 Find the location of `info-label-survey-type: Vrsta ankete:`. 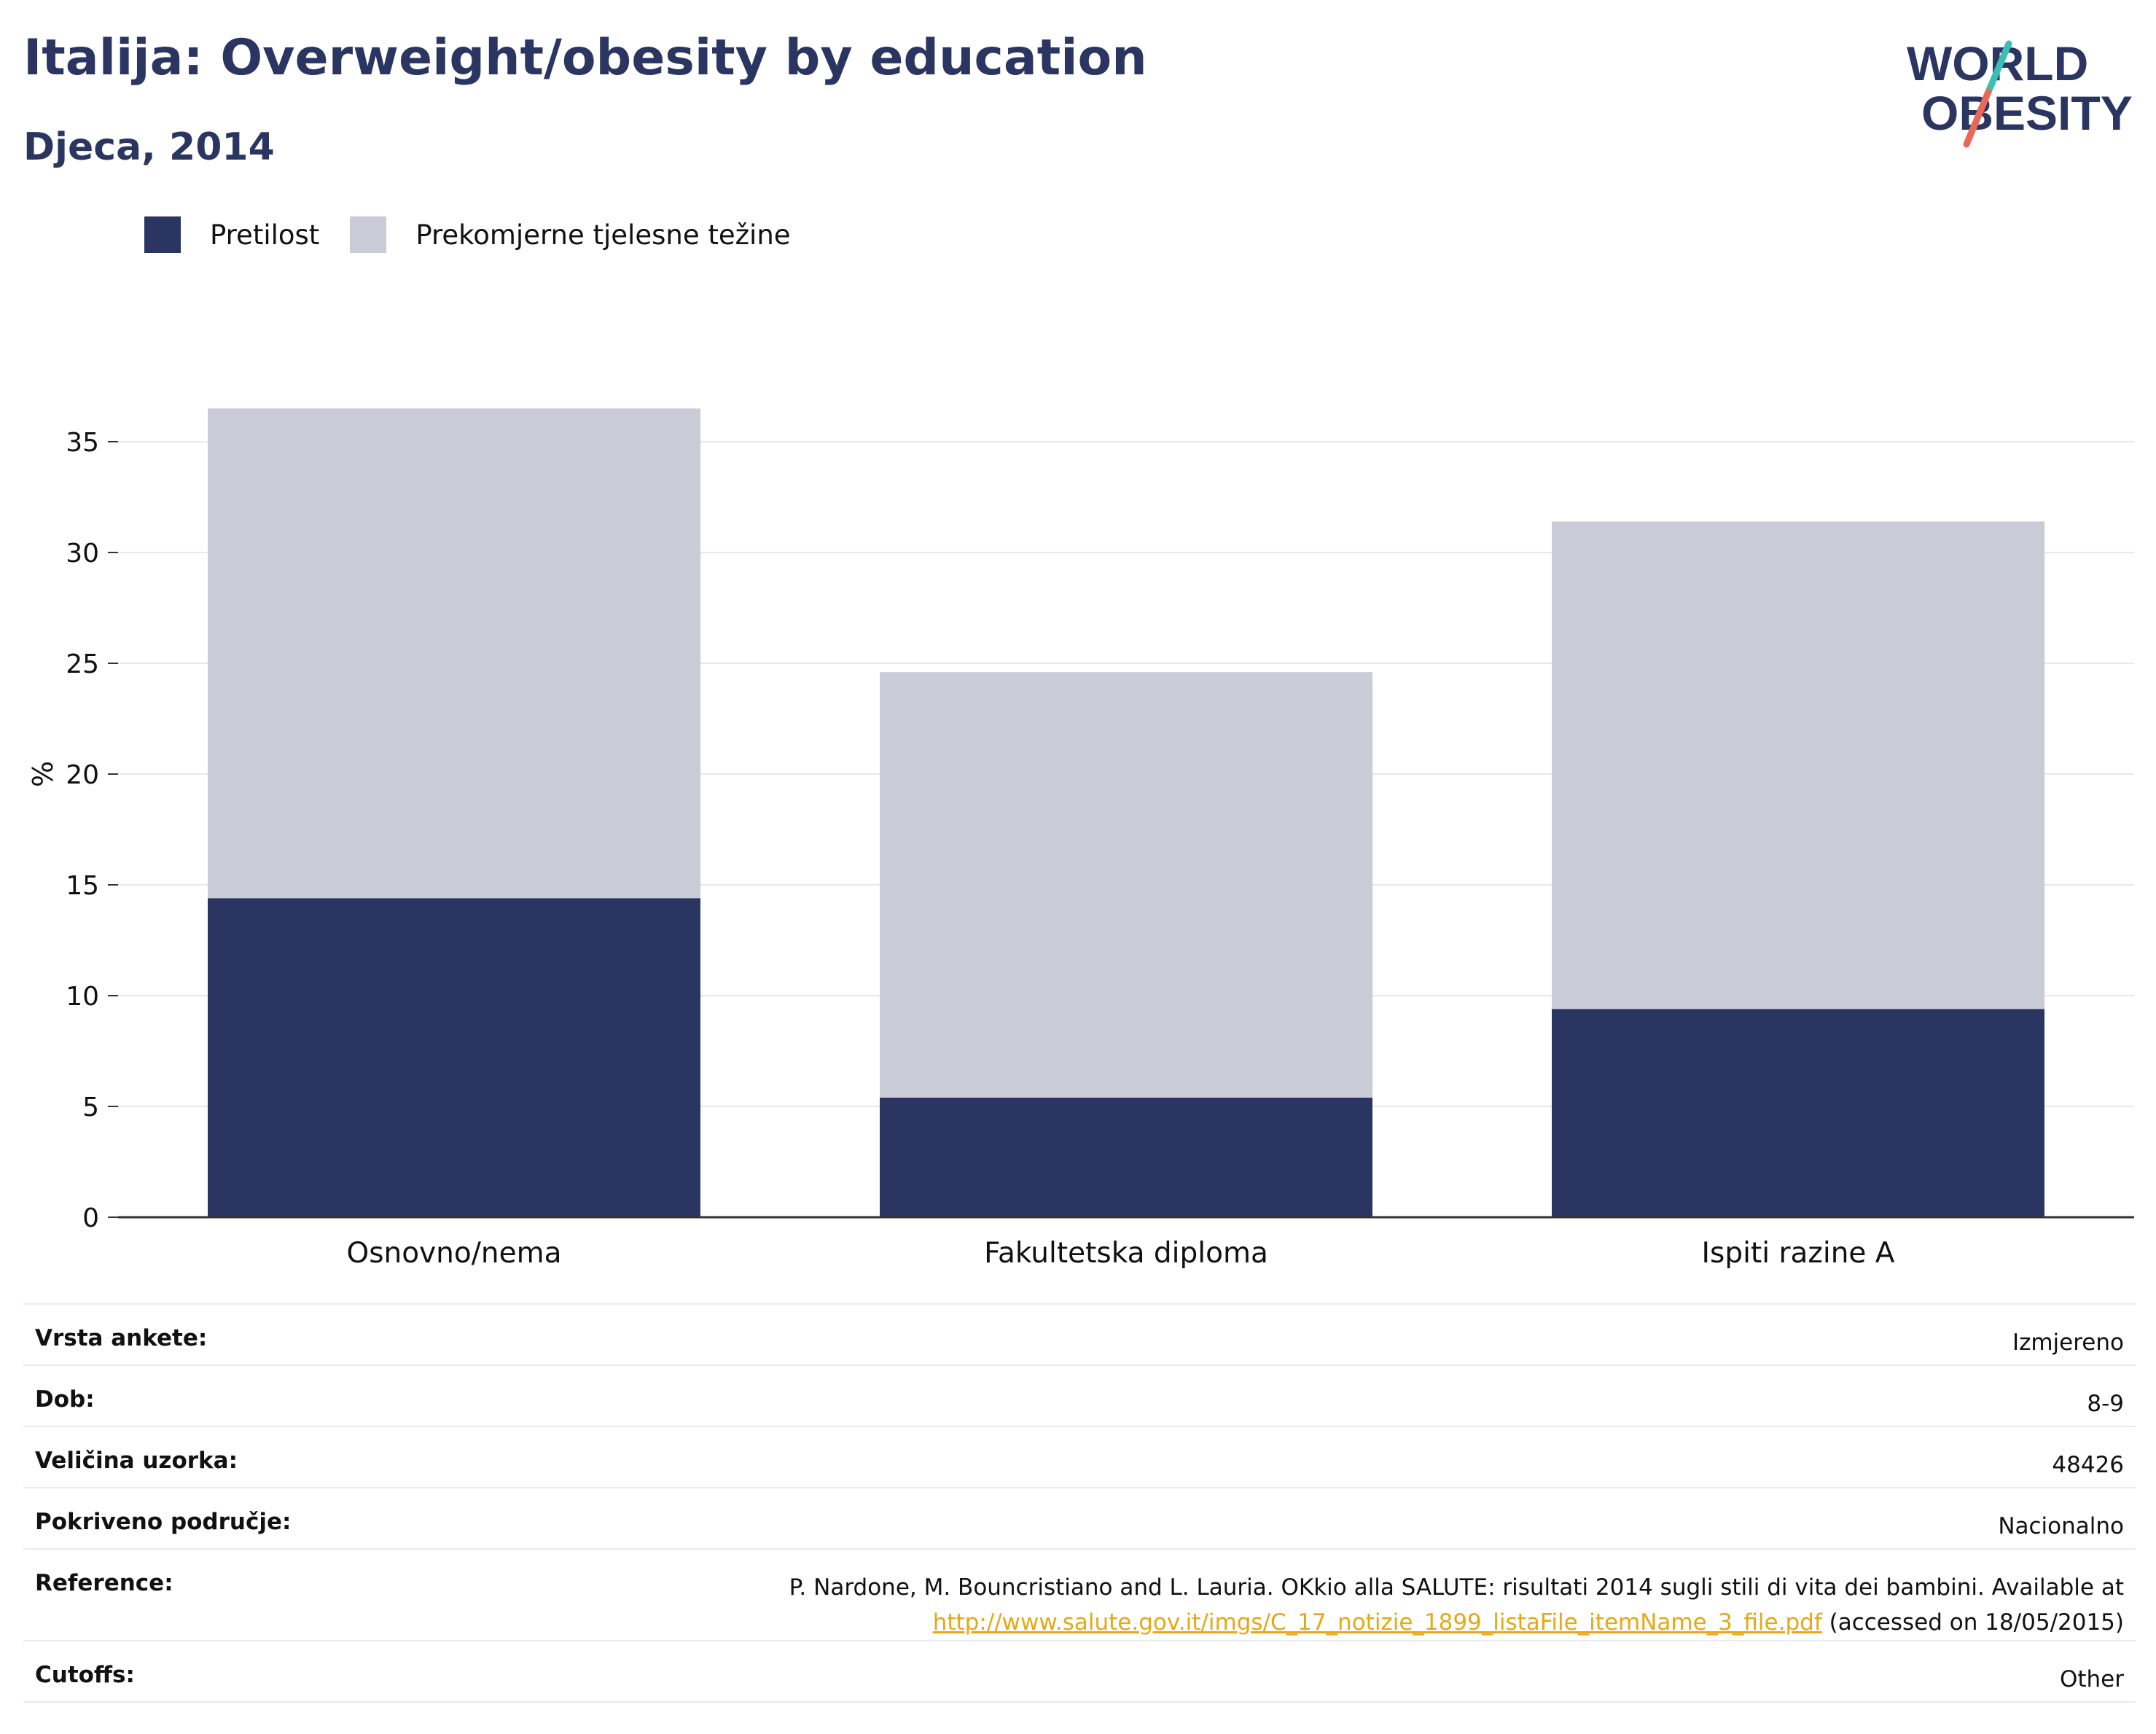

info-label-survey-type: Vrsta ankete: is located at coordinates (122, 1338).